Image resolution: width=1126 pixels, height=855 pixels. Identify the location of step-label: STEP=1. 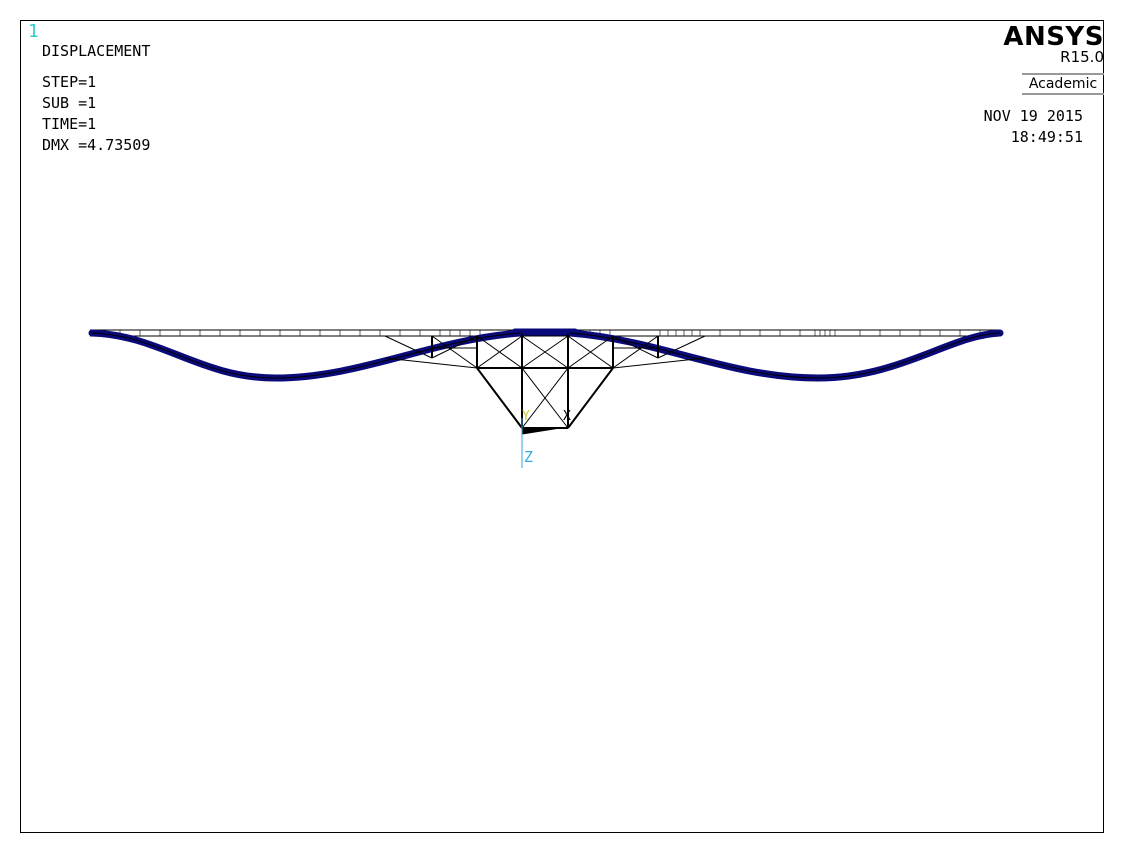
(69, 82).